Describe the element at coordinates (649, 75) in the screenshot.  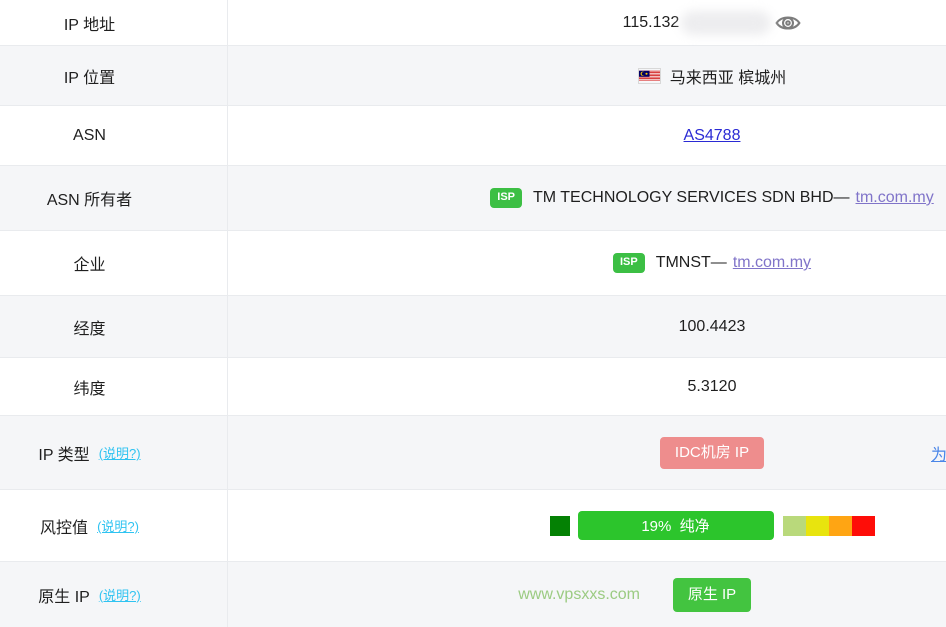
I see `malaysia-flag-icon` at that location.